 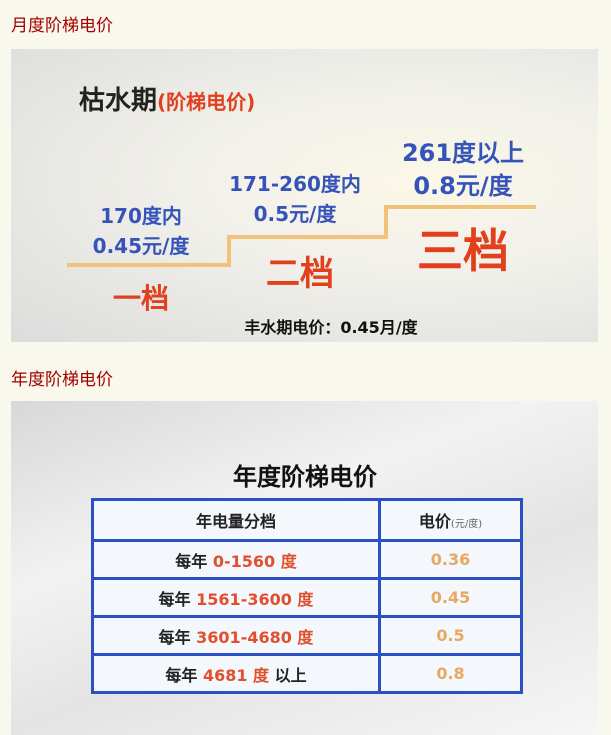 What do you see at coordinates (450, 635) in the screenshot?
I see `price-cell: 0.5` at bounding box center [450, 635].